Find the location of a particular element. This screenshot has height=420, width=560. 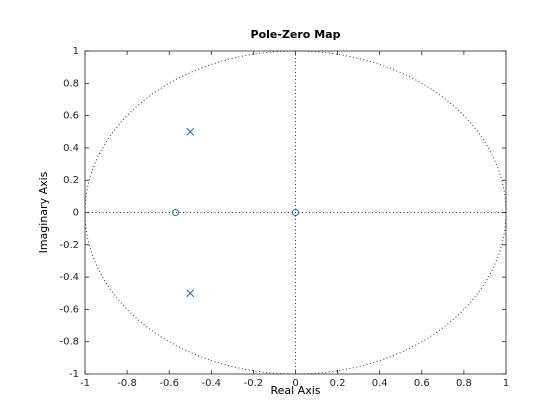

x-tick-label: -1 is located at coordinates (85, 383).